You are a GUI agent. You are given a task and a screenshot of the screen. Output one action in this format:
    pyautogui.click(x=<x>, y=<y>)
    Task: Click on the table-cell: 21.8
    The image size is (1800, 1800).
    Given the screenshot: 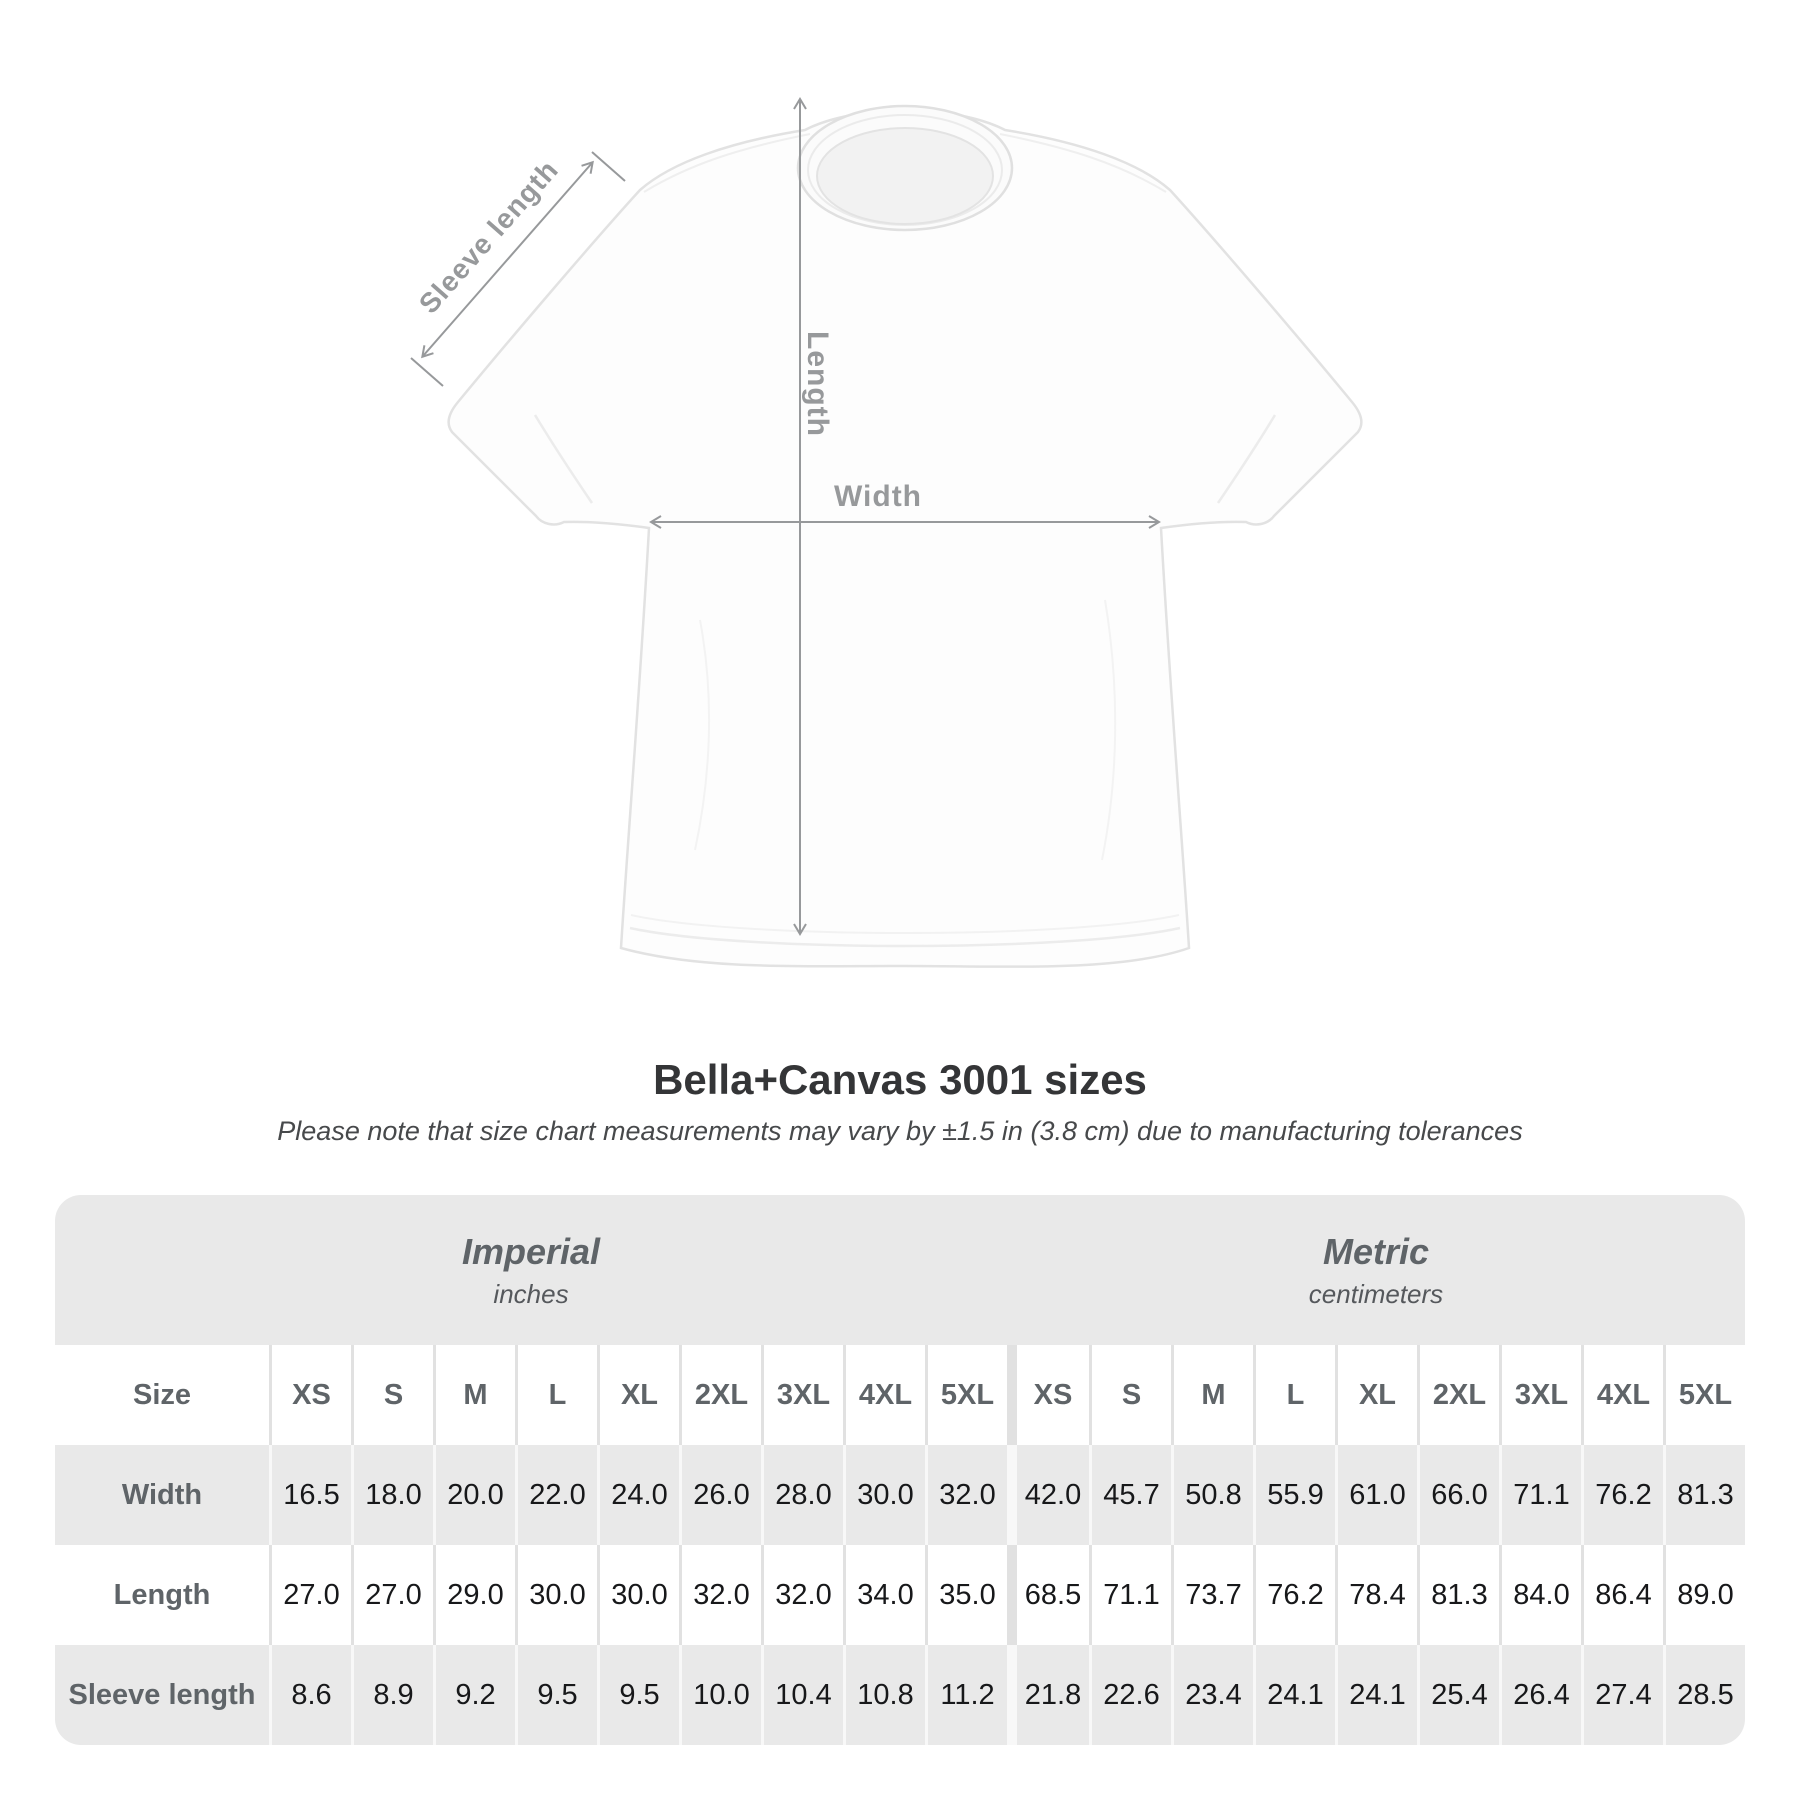 What is the action you would take?
    pyautogui.click(x=1048, y=1695)
    